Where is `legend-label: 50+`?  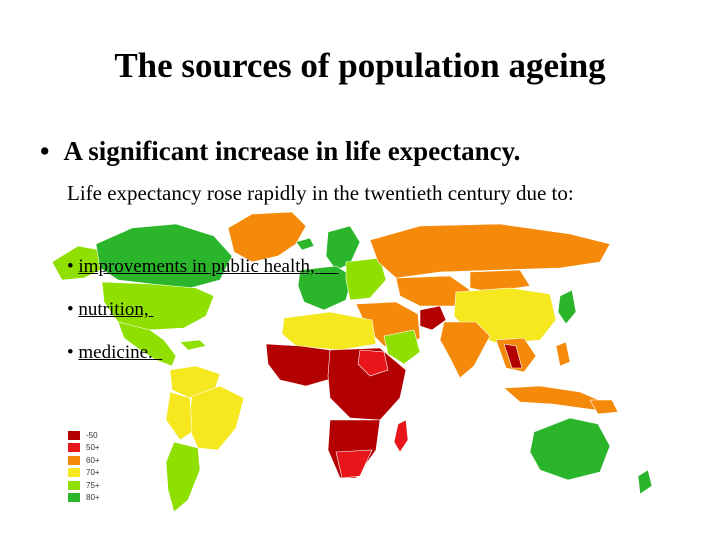
legend-label: 50+ is located at coordinates (93, 447).